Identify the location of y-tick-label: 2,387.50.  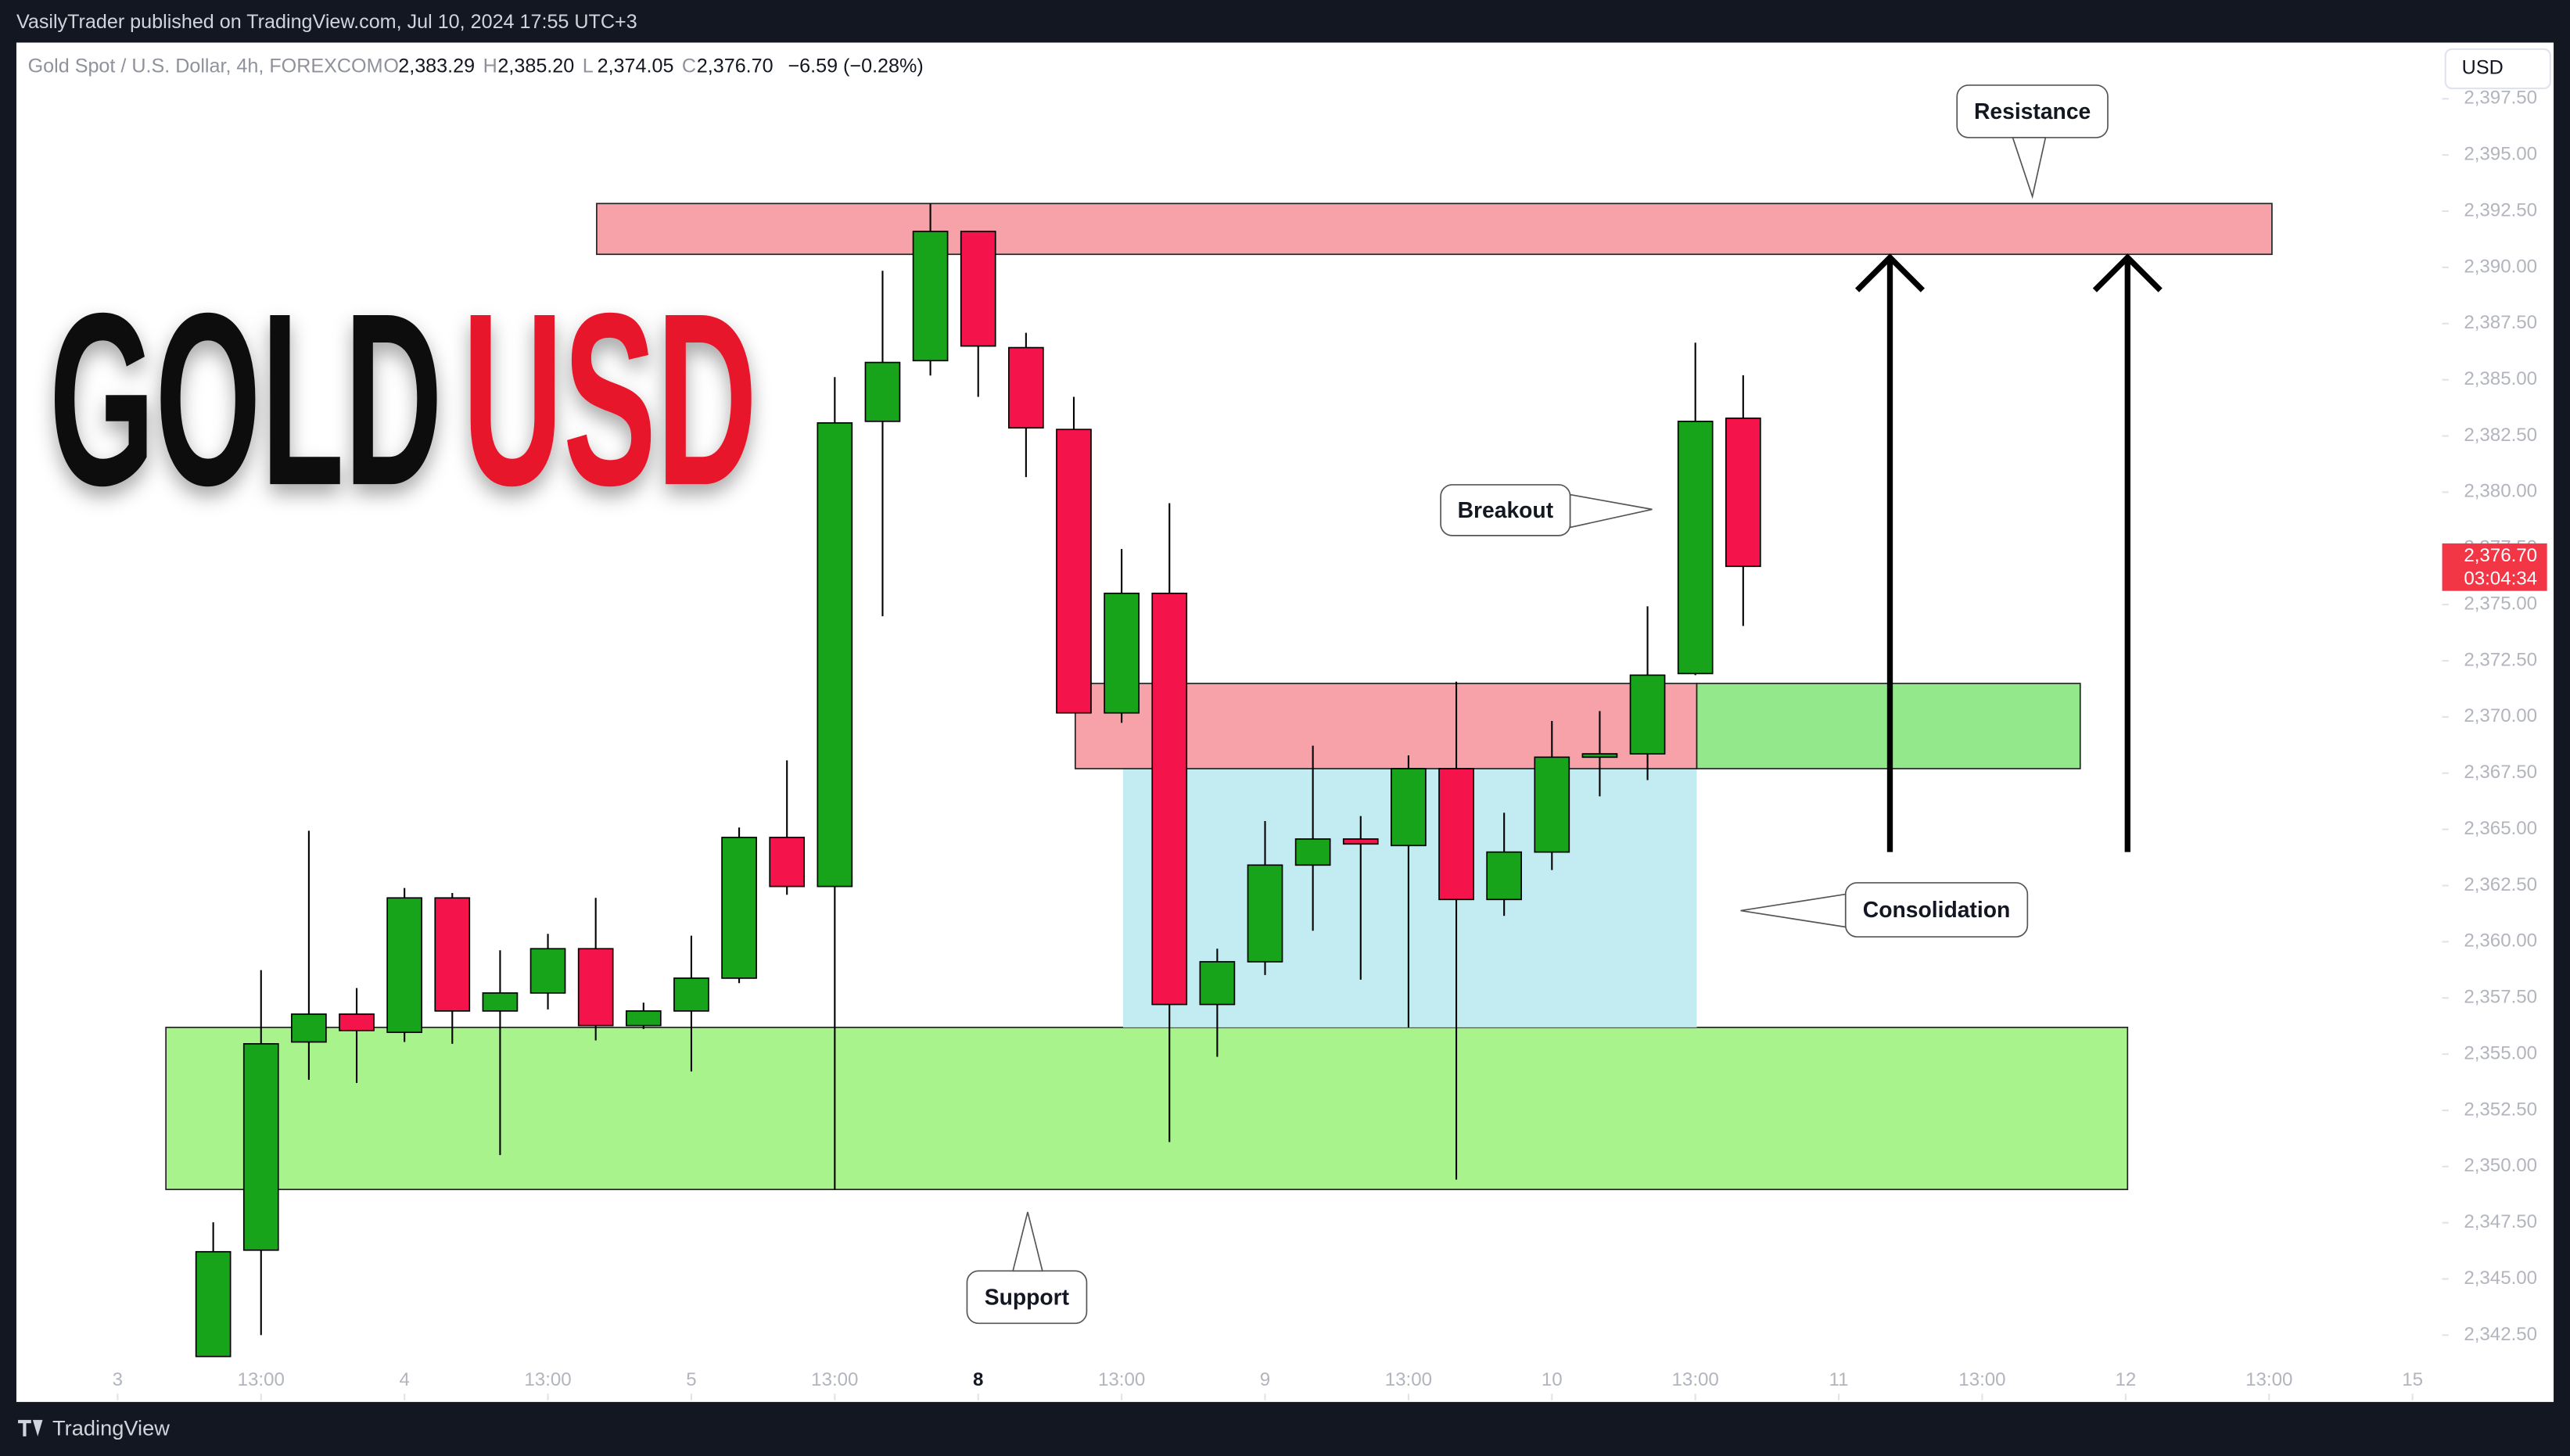
(2500, 322).